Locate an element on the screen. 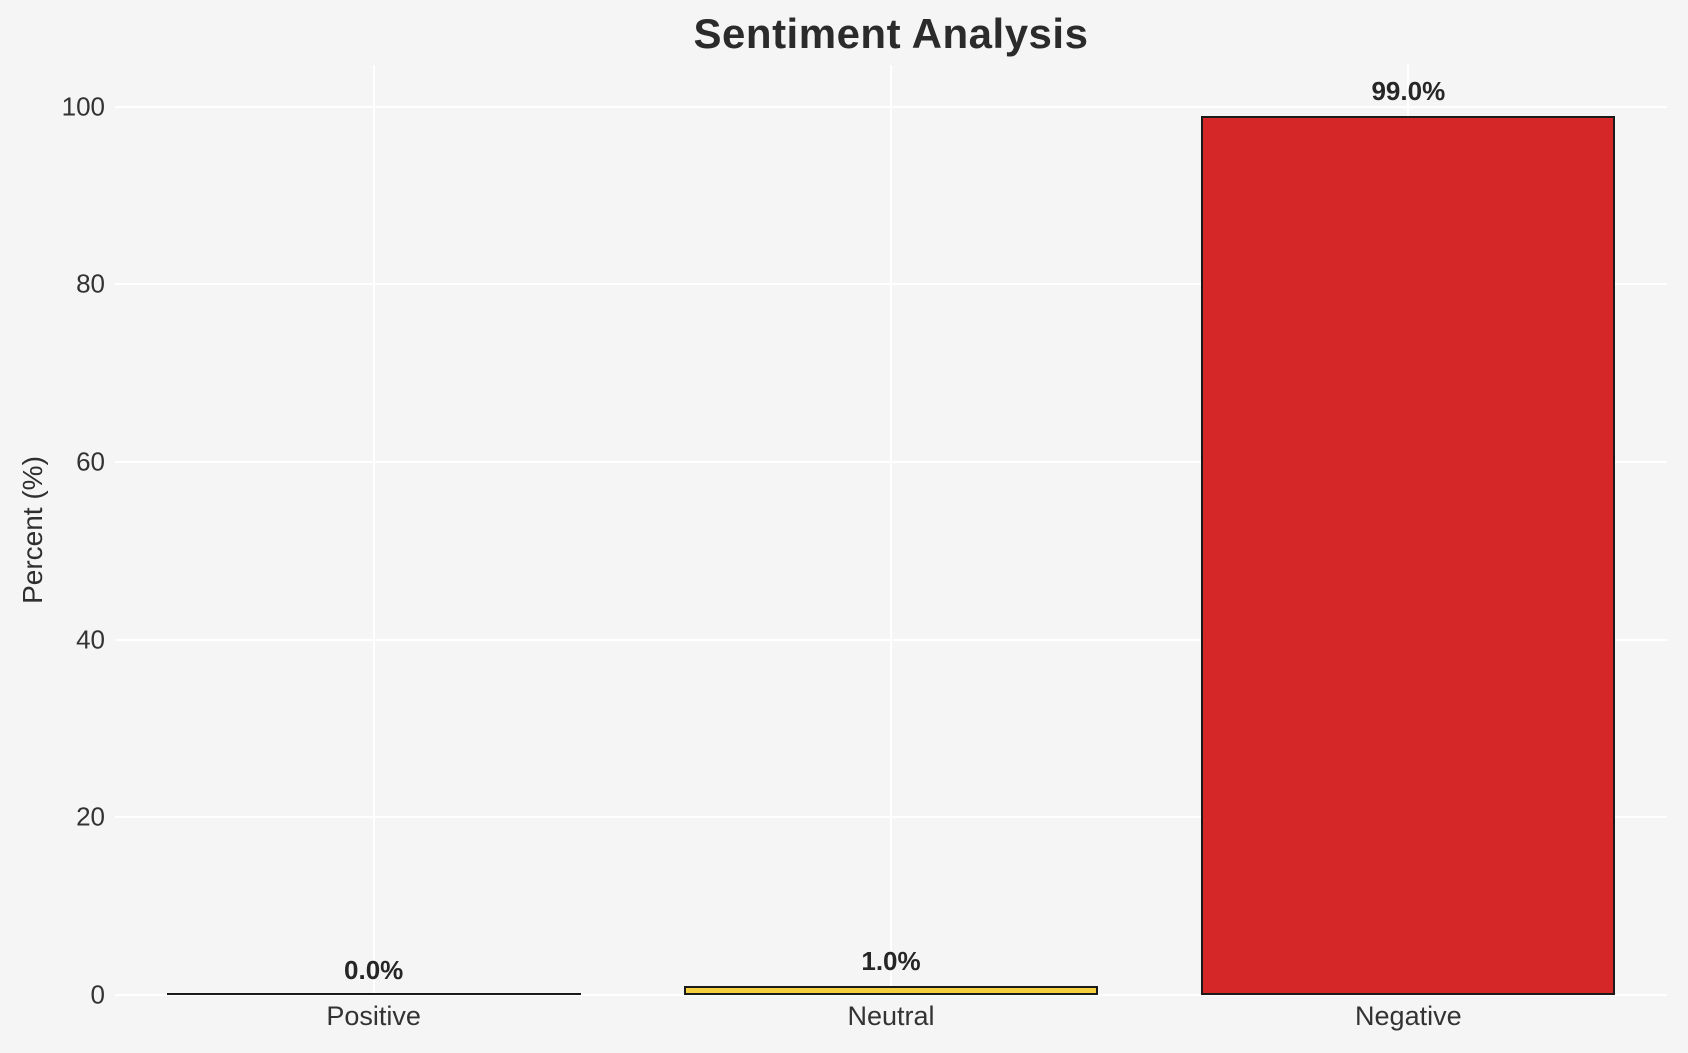  x-tick-label-negative: Negative is located at coordinates (1408, 1016).